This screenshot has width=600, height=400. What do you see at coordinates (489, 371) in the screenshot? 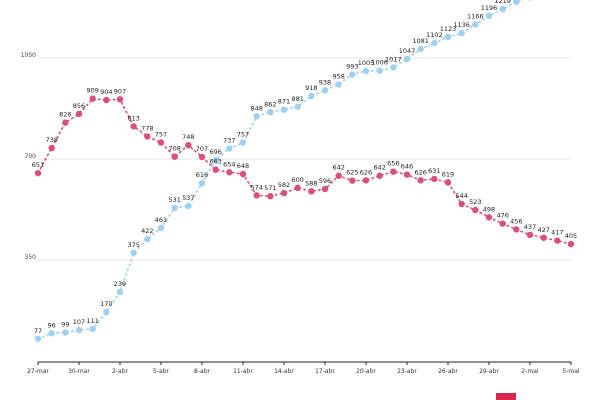
I see `x-tick-label: 29-abr` at bounding box center [489, 371].